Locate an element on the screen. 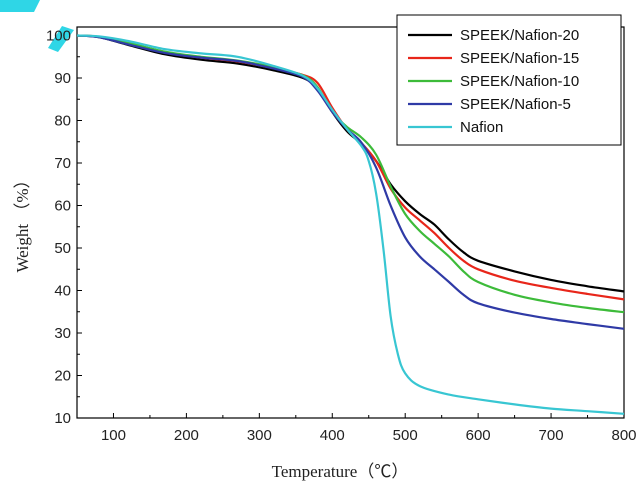 This screenshot has width=642, height=483. y-tick-label: 90 is located at coordinates (62, 78).